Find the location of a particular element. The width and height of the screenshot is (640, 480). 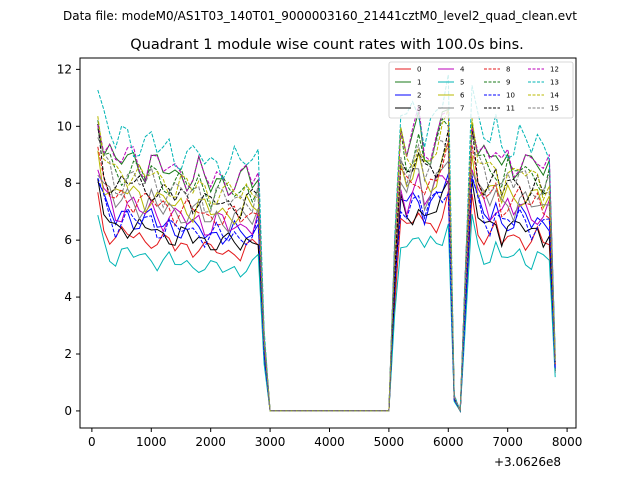

y-tick-label: 4 is located at coordinates (68, 297).